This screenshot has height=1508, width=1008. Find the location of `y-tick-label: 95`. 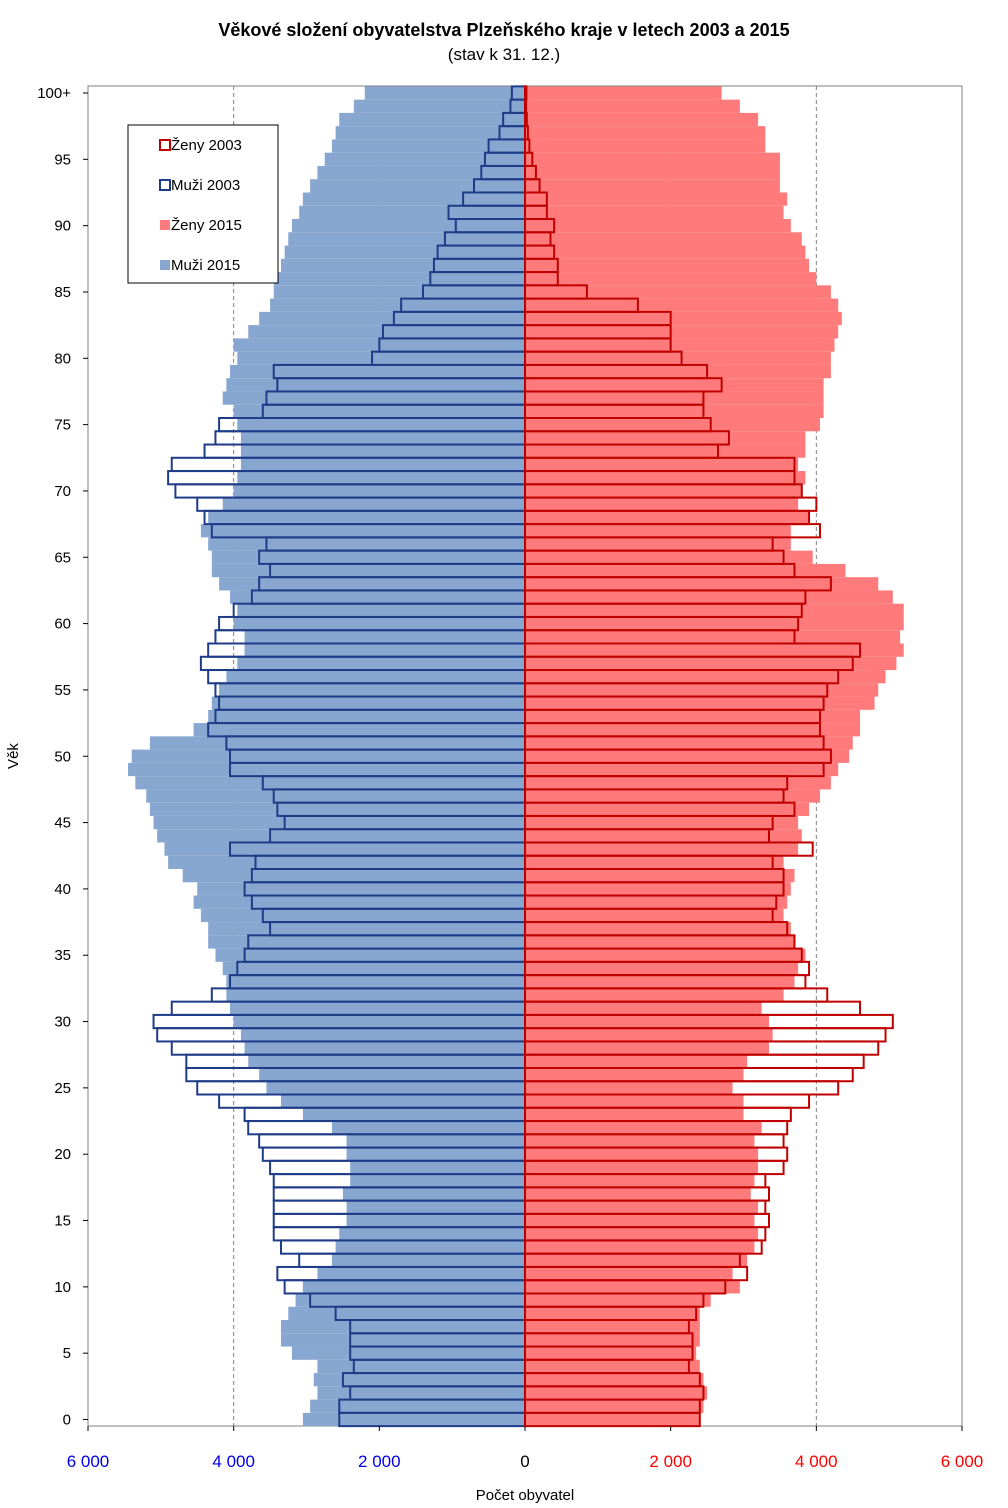

y-tick-label: 95 is located at coordinates (62, 159).